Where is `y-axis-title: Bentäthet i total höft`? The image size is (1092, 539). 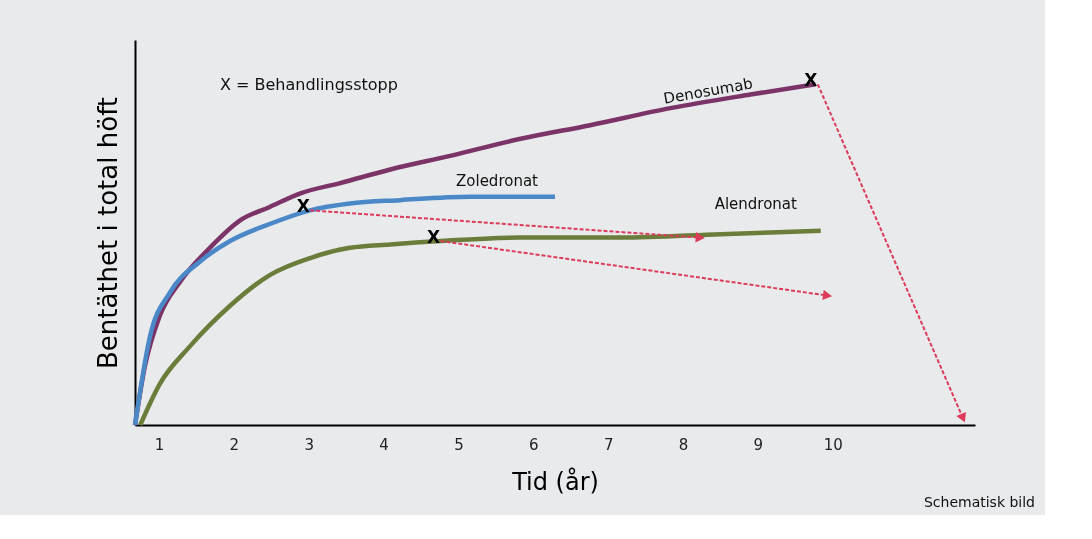 y-axis-title: Bentäthet i total höft is located at coordinates (107, 233).